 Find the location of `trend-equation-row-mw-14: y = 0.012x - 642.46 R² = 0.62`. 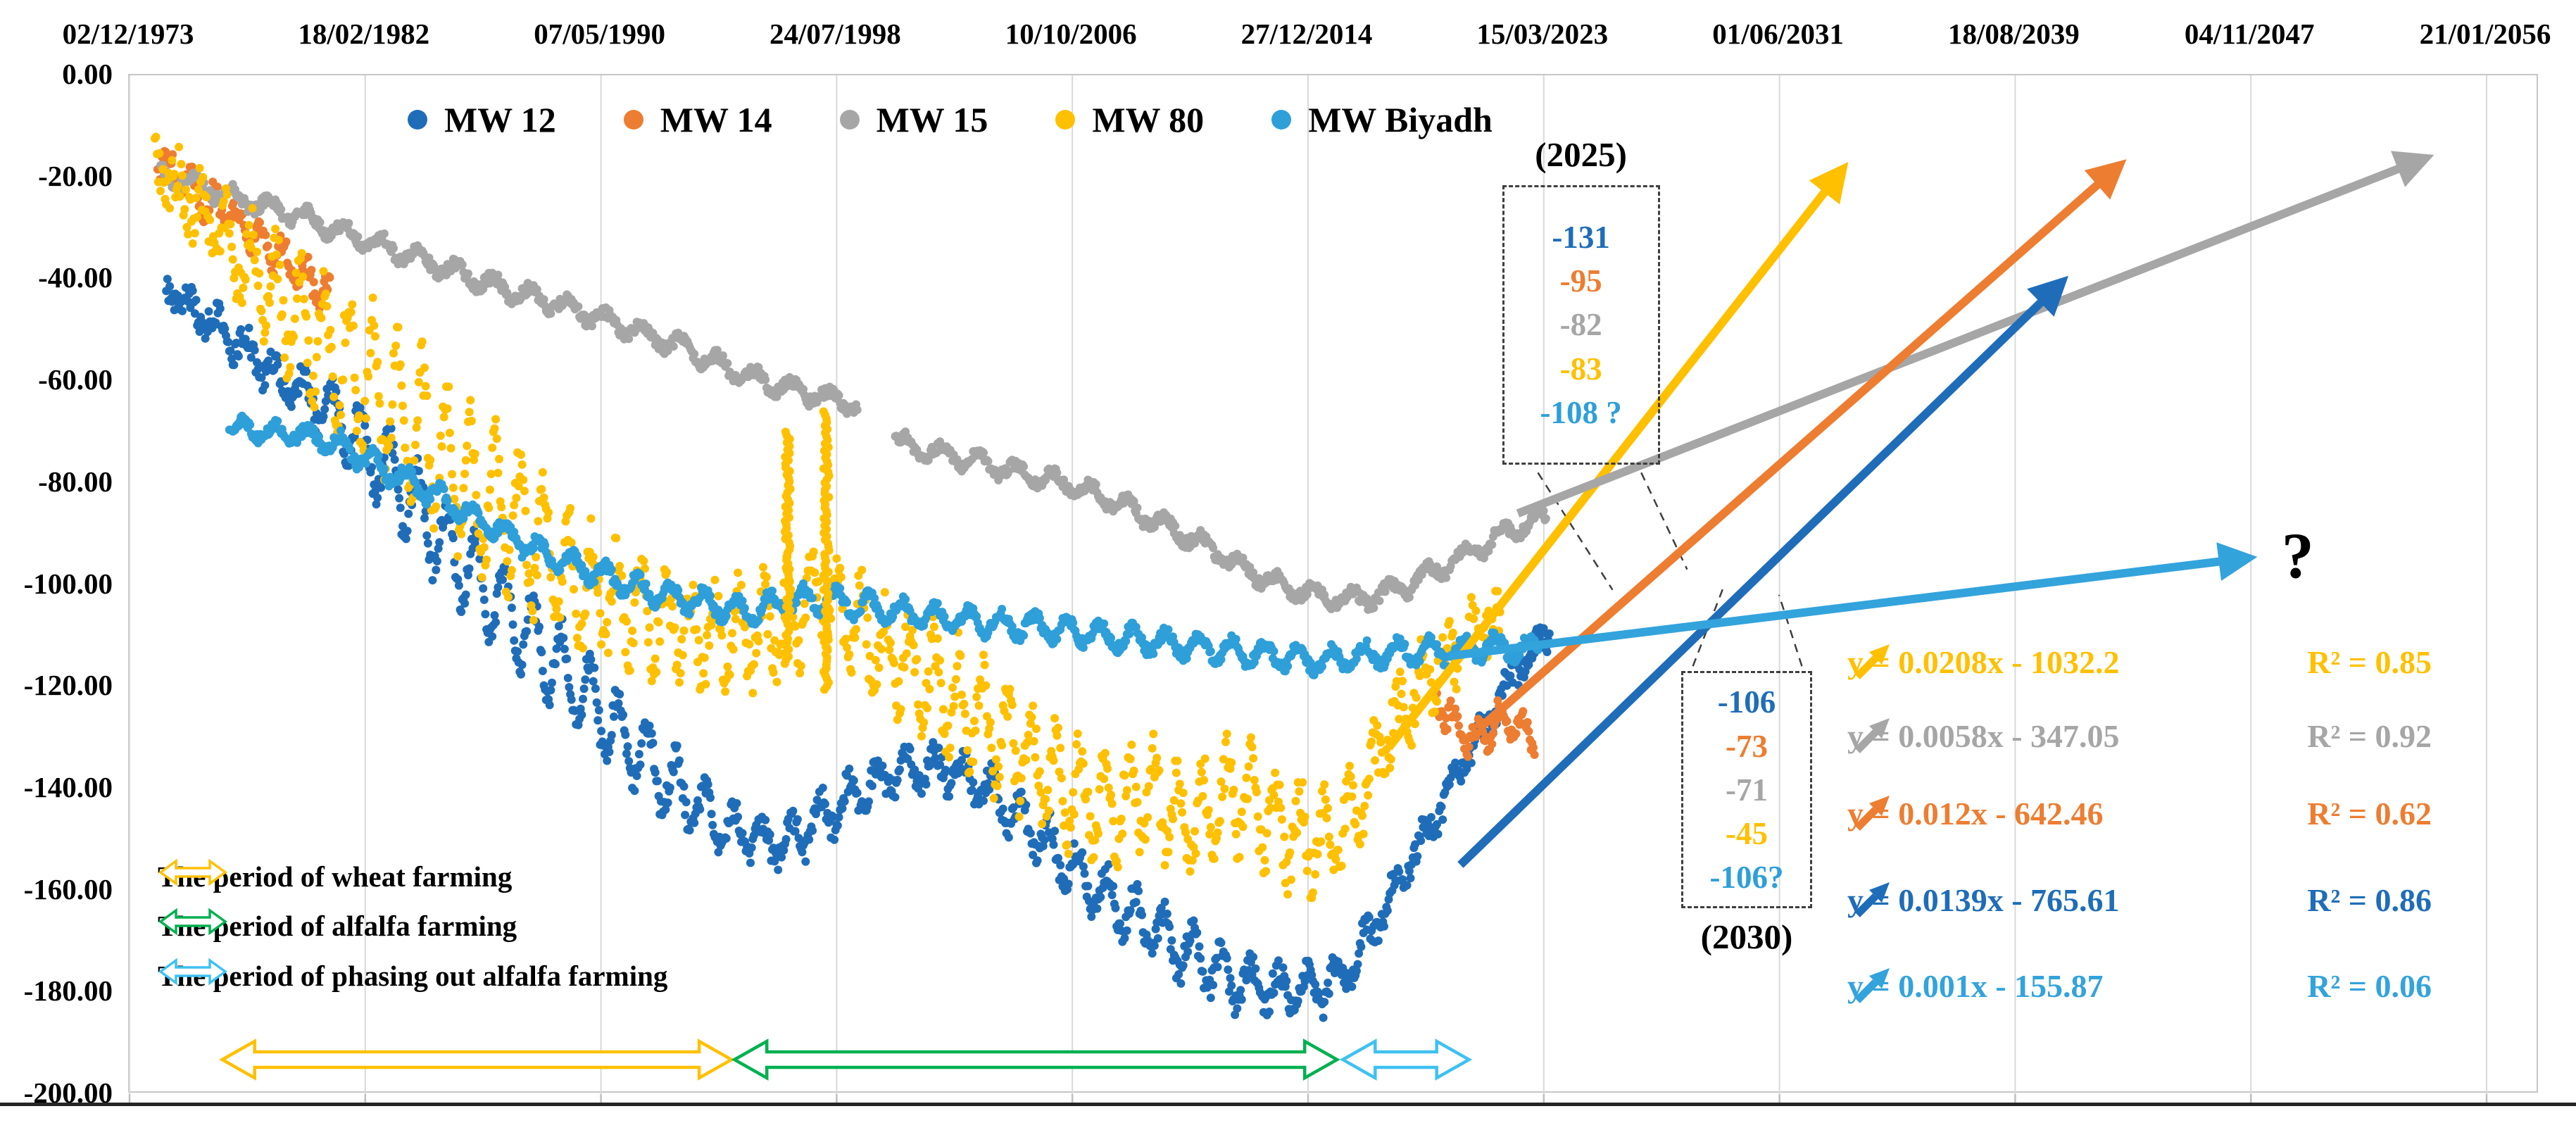

trend-equation-row-mw-14: y = 0.012x - 642.46 R² = 0.62 is located at coordinates (2139, 813).